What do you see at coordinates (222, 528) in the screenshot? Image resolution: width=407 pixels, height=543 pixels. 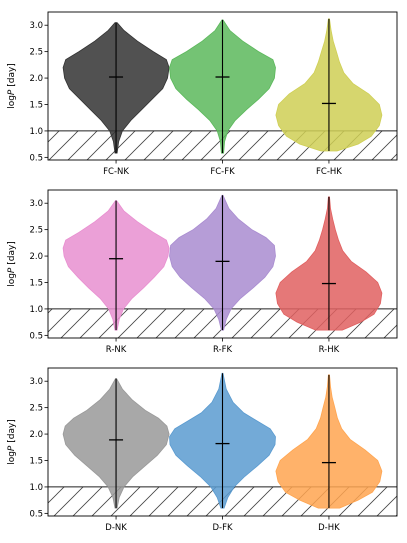 I see `x-tick-label: D-FK` at bounding box center [222, 528].